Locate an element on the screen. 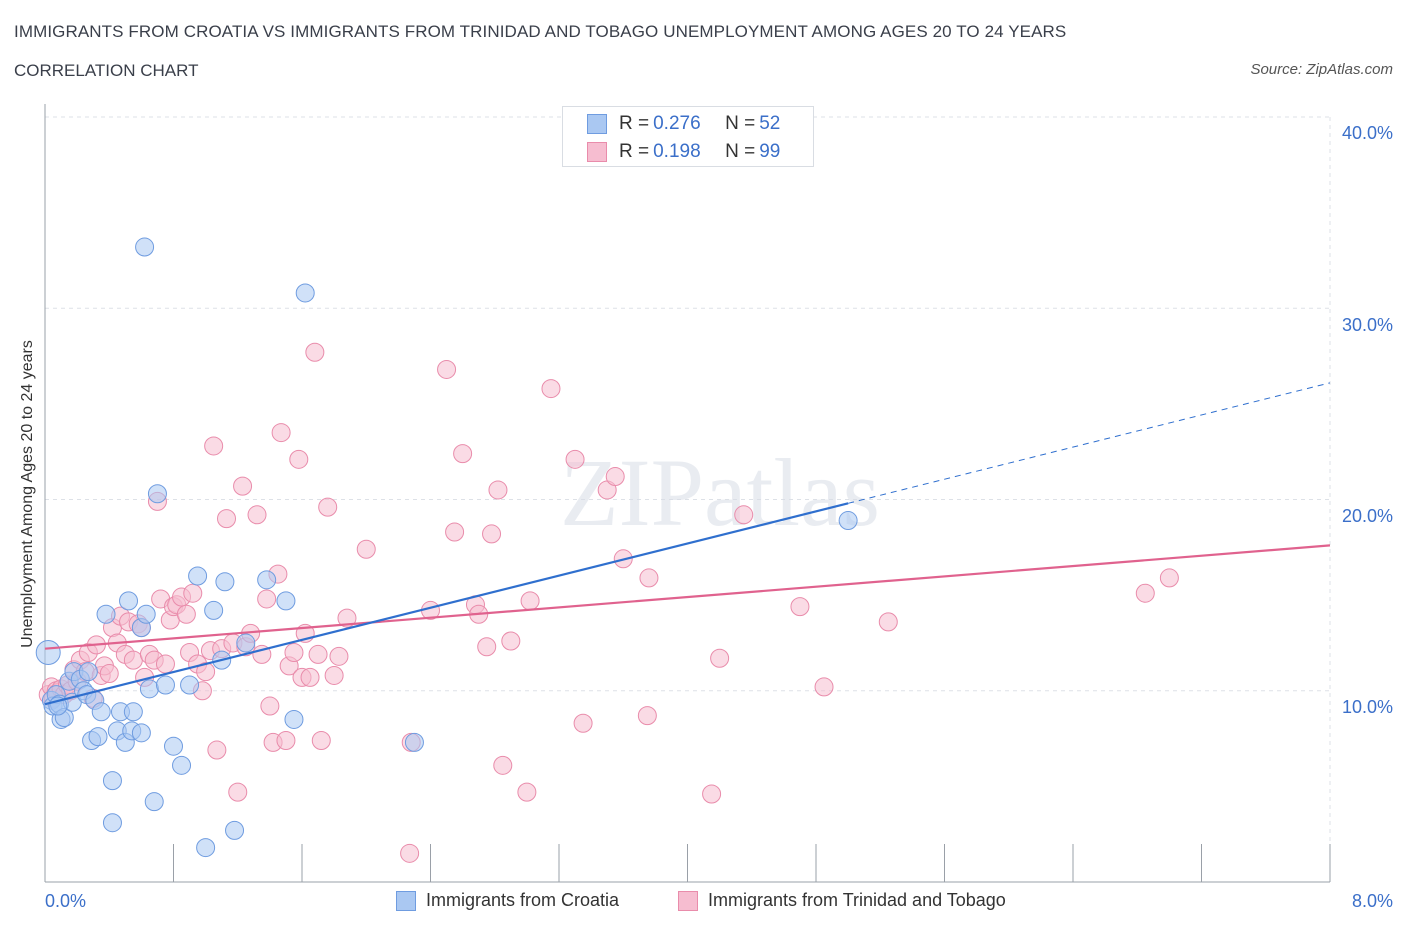 The width and height of the screenshot is (1406, 930). legend-item-croatia: Immigrants from Croatia is located at coordinates (507, 900).